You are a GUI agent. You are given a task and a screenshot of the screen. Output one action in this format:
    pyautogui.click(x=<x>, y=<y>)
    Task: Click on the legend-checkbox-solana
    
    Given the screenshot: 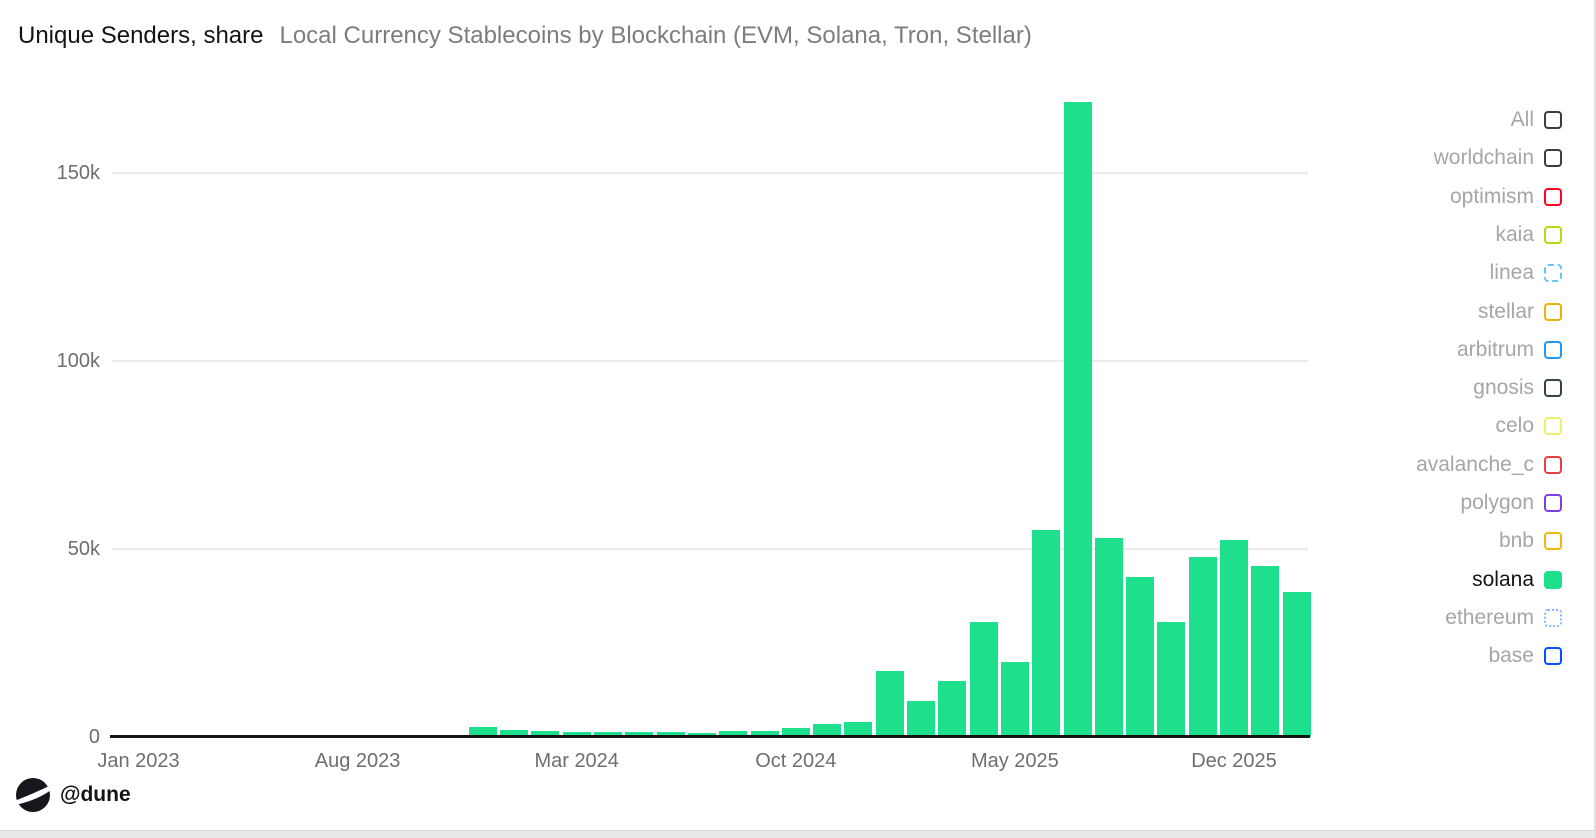 What is the action you would take?
    pyautogui.click(x=1553, y=579)
    